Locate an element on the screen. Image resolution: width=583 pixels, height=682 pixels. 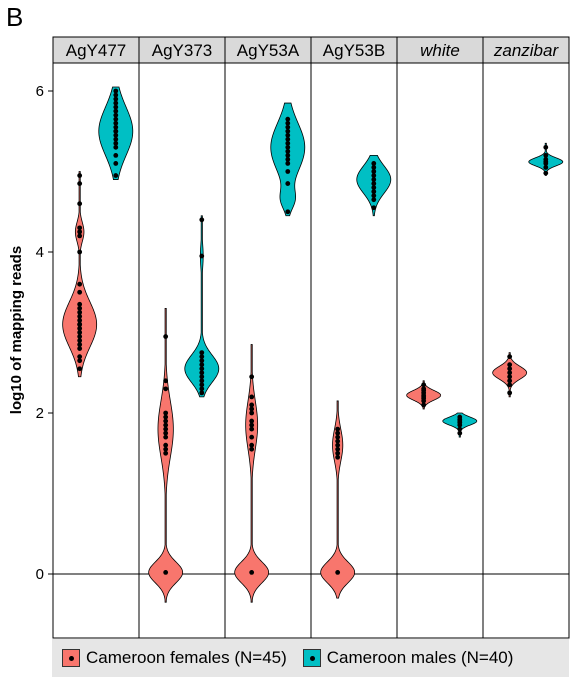
y-axis: 0 2 4 6 is located at coordinates (44, 333).